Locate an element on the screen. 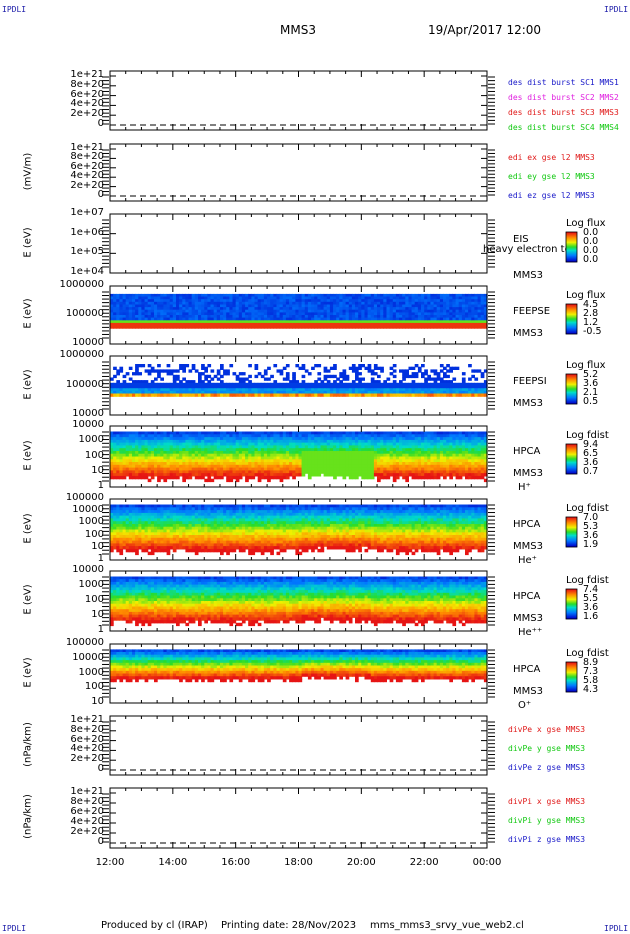 The height and width of the screenshot is (934, 630). panel-6-colorbar-value: 3.6 is located at coordinates (591, 462).